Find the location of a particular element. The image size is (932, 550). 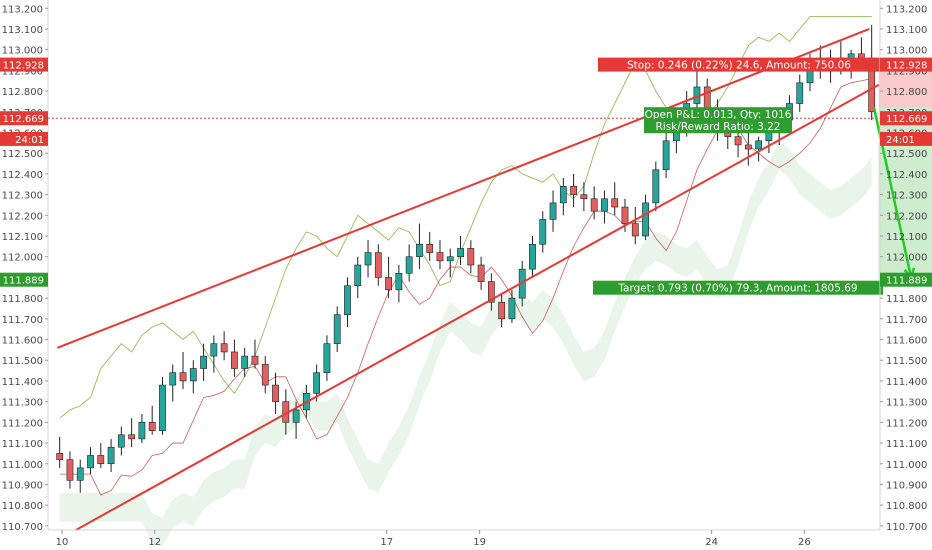

left-stop-tag-text: 112.928 is located at coordinates (23, 66).